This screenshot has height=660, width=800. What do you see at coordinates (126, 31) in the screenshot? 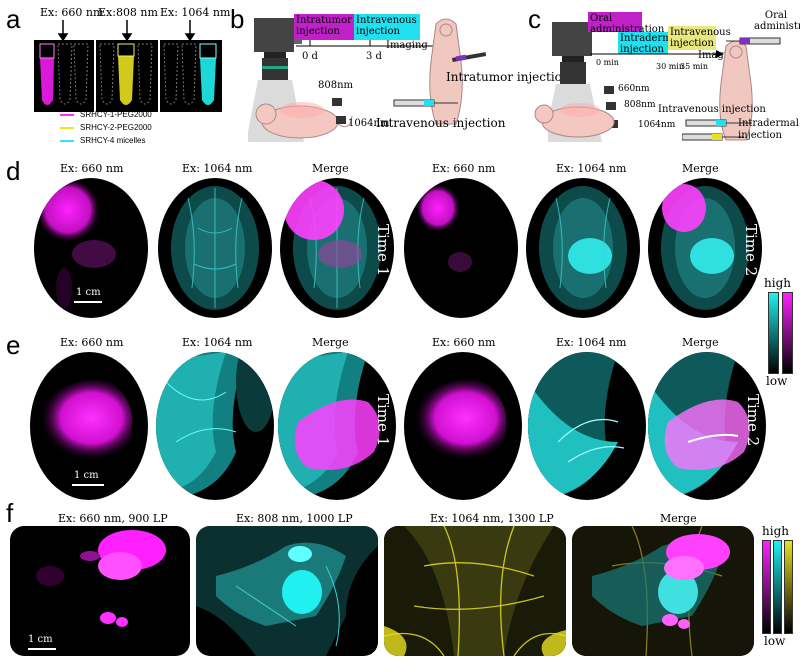
I see `panel-a-arrows` at bounding box center [126, 31].